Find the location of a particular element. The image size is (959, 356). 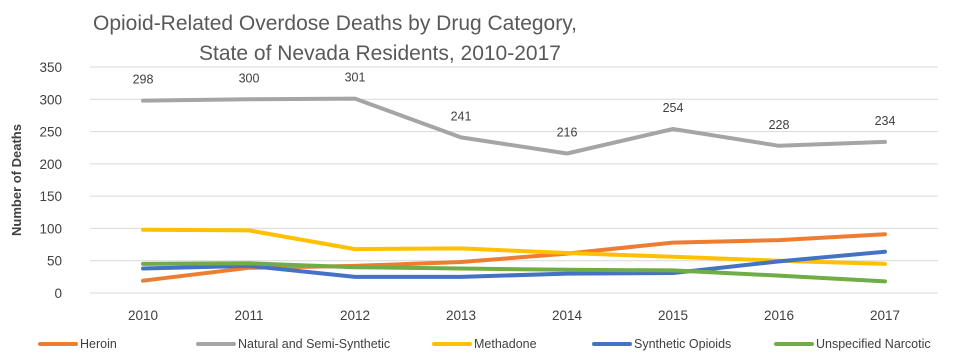

legend-label: Synthetic Opioids is located at coordinates (682, 344).